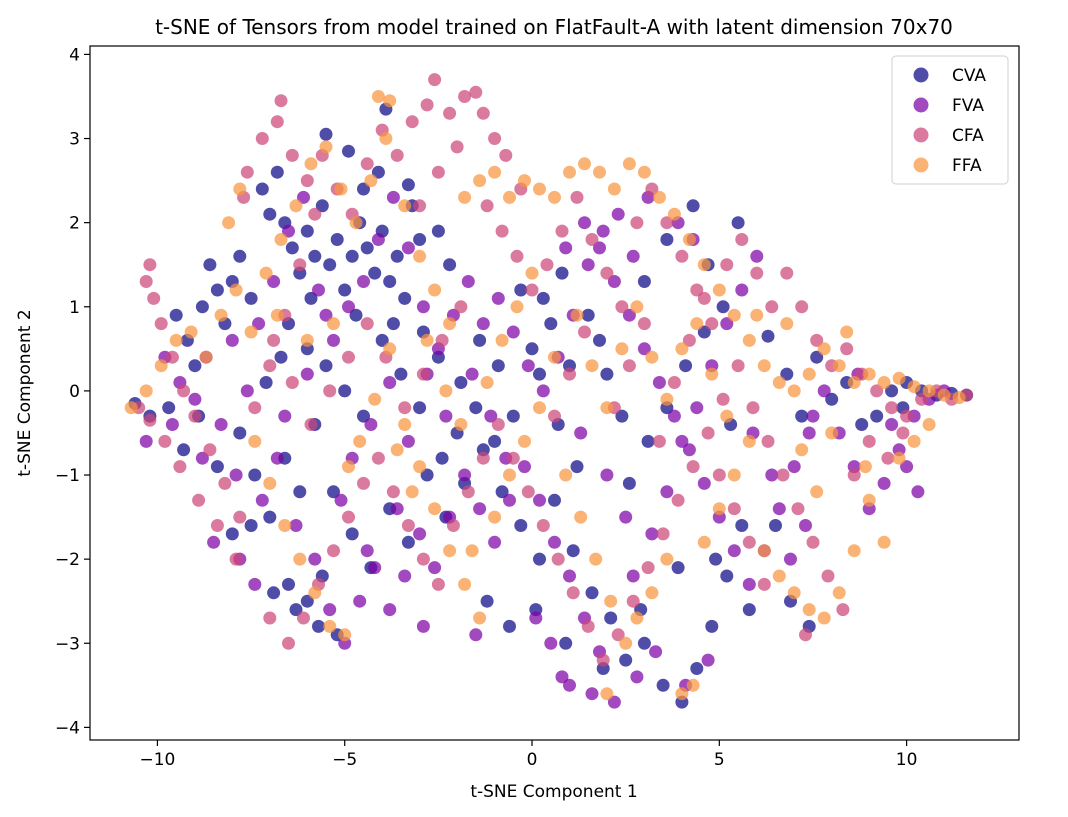  What do you see at coordinates (950, 120) in the screenshot?
I see `legend: CVA FVA CFA FFA` at bounding box center [950, 120].